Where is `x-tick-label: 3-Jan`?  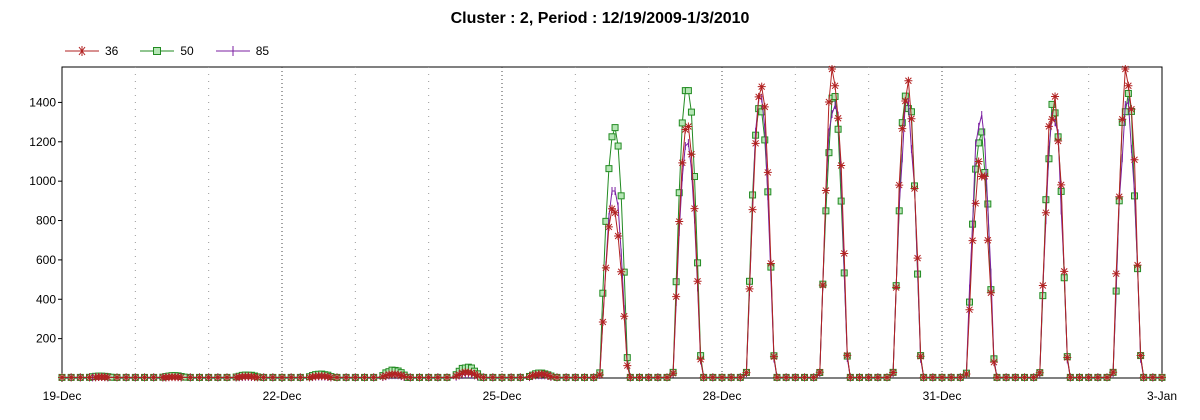 x-tick-label: 3-Jan is located at coordinates (1162, 396).